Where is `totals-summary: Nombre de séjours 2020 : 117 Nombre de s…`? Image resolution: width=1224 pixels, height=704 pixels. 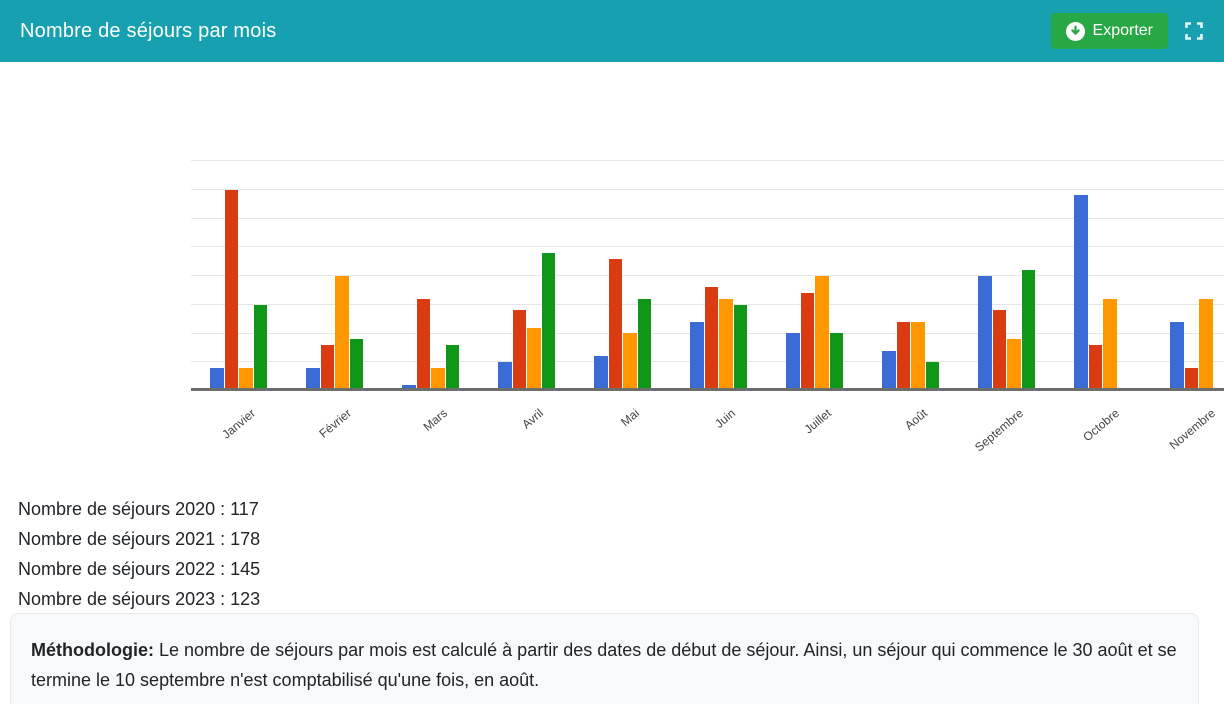
totals-summary: Nombre de séjours 2020 : 117 Nombre de s… is located at coordinates (139, 554).